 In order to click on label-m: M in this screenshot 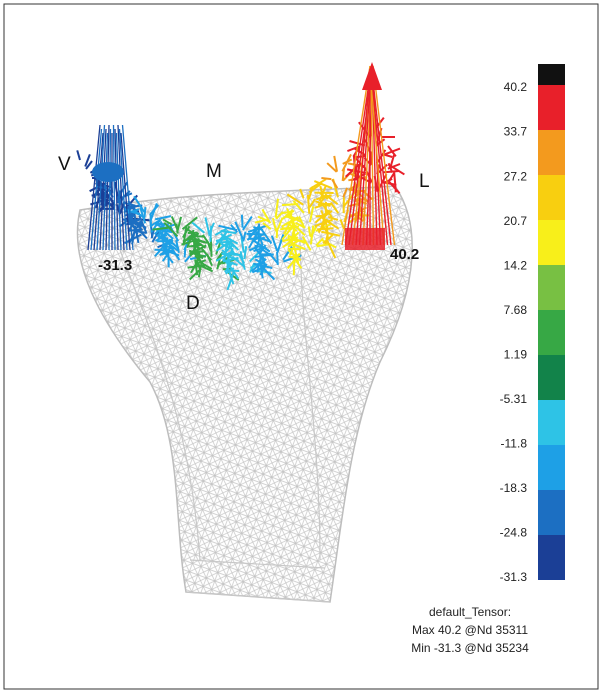, I will do `click(214, 171)`.